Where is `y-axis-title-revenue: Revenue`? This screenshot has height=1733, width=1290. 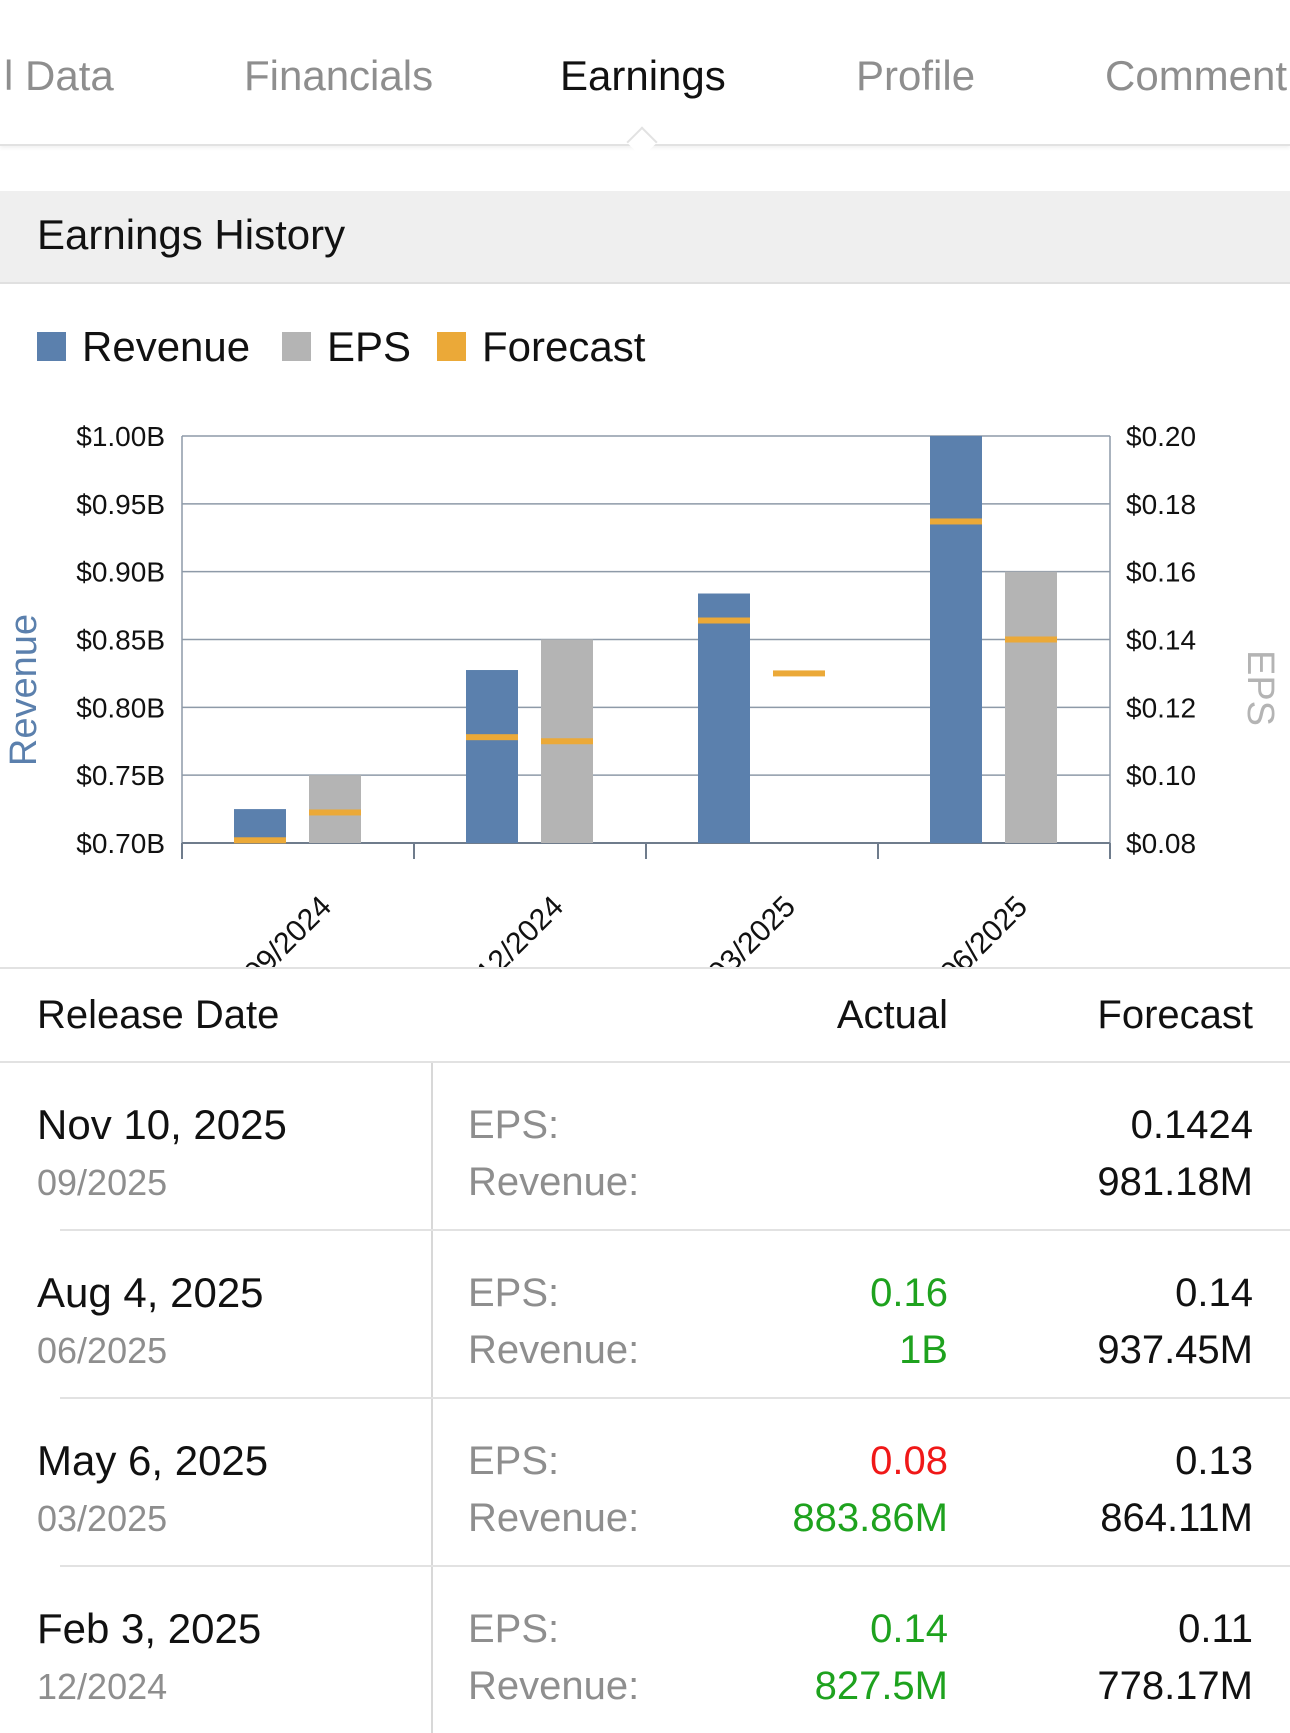 y-axis-title-revenue: Revenue is located at coordinates (24, 690).